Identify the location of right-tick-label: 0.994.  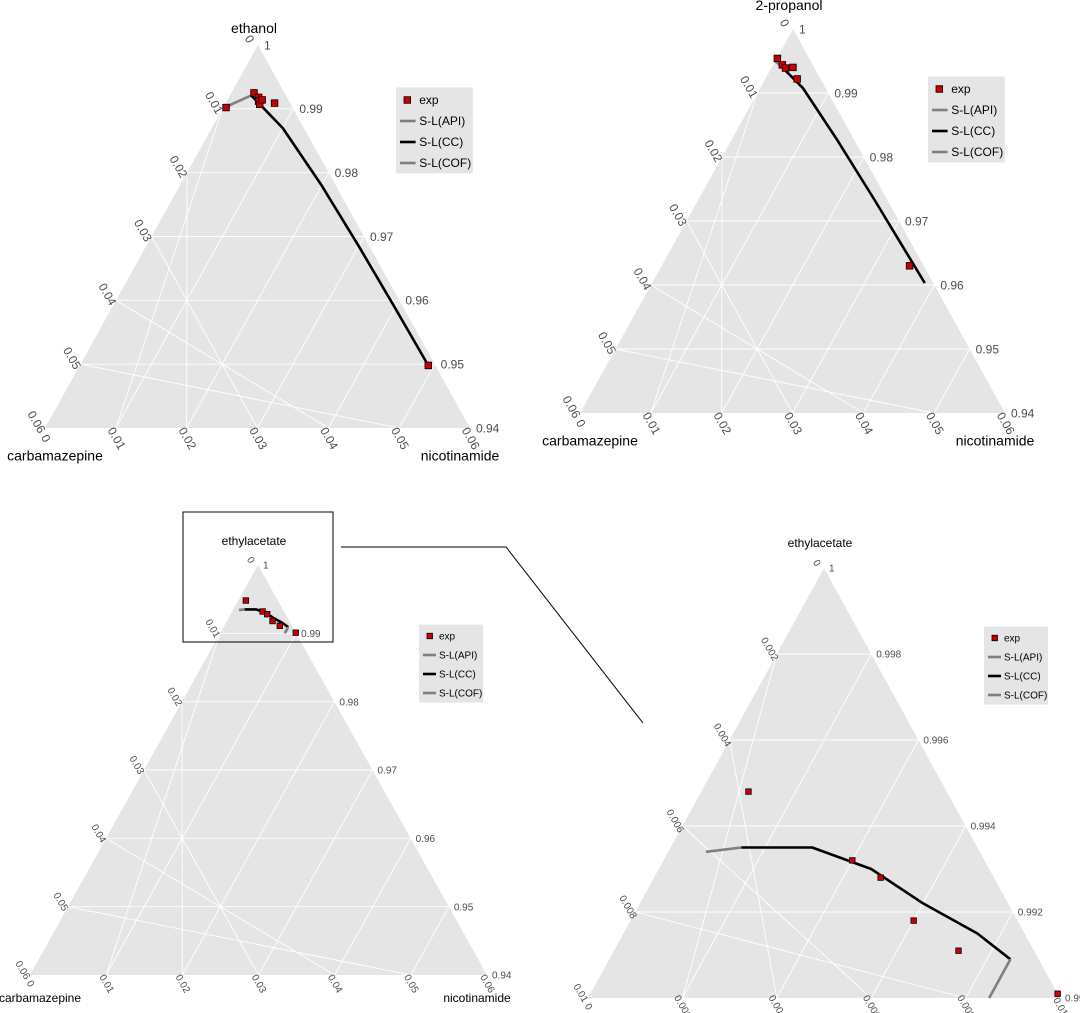
(983, 827).